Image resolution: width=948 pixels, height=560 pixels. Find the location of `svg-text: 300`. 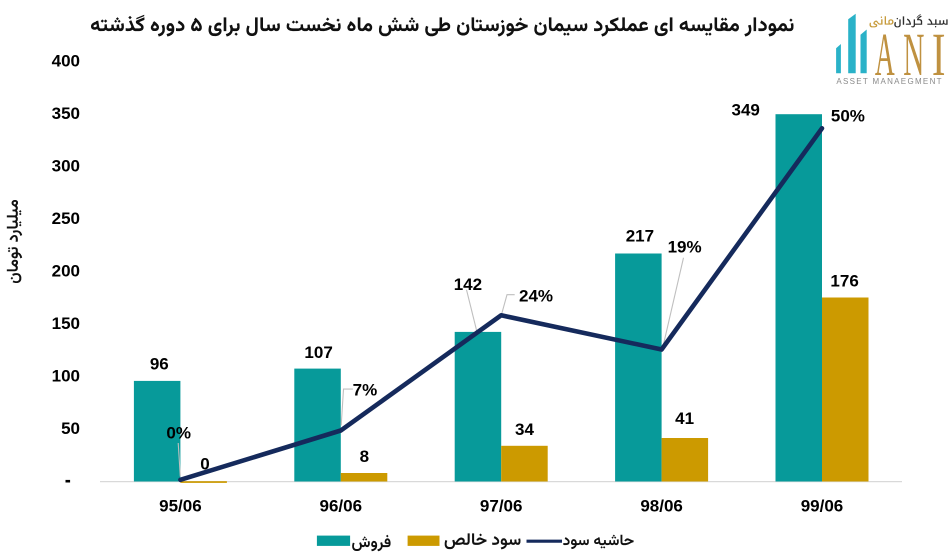

svg-text: 300 is located at coordinates (66, 166).